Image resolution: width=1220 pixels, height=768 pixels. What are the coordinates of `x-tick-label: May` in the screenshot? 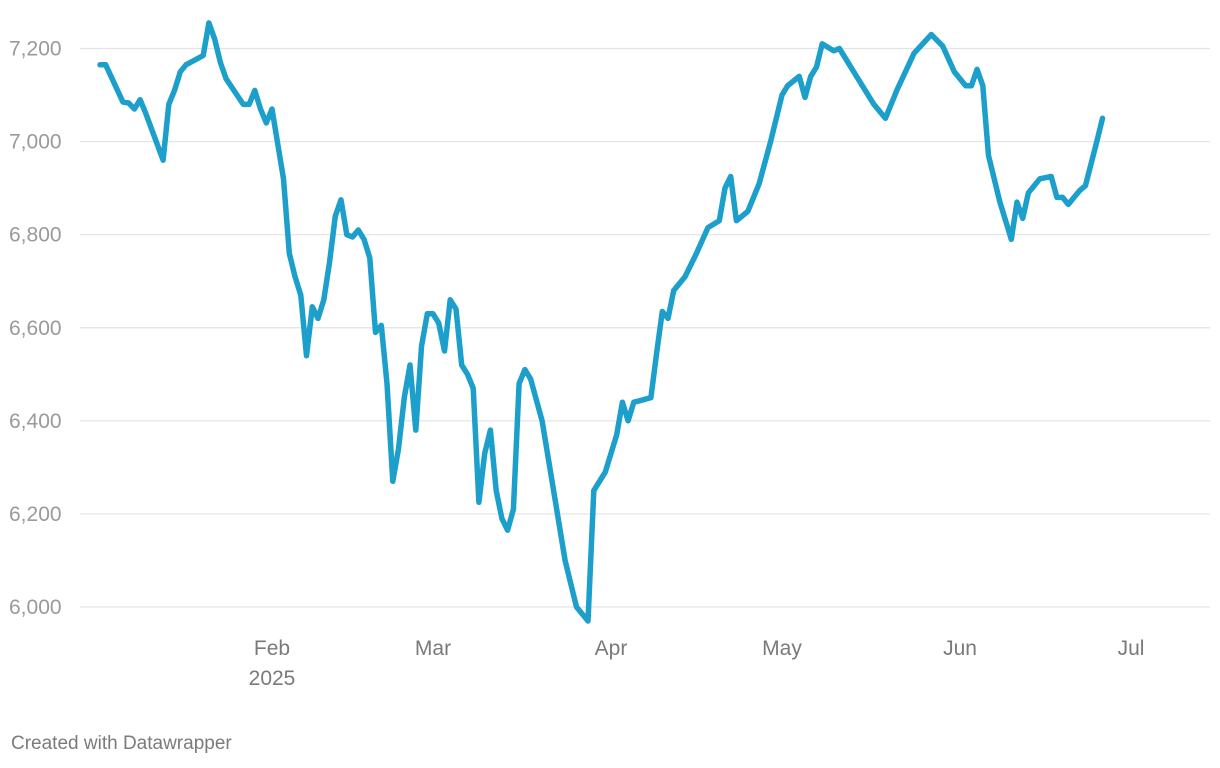 It's located at (782, 648).